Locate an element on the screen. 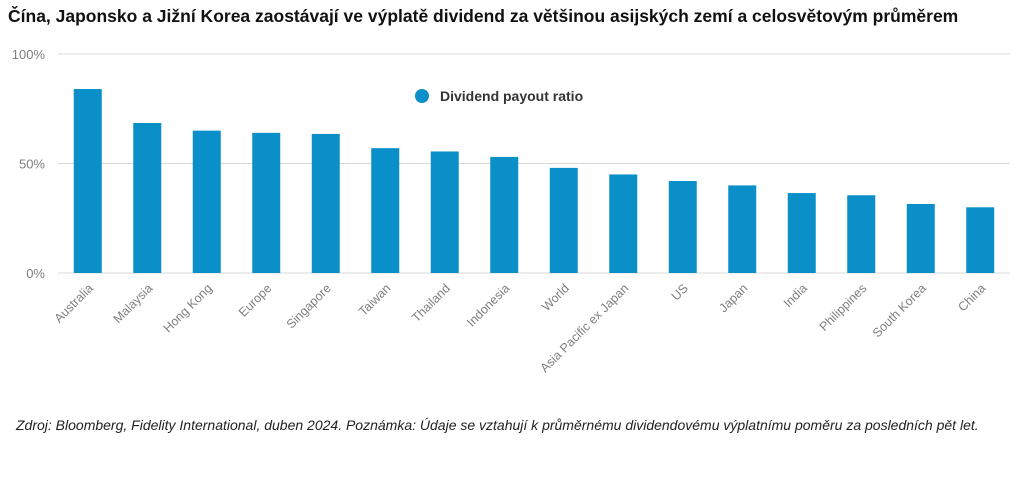 This screenshot has width=1023, height=478. legend-marker is located at coordinates (422, 96).